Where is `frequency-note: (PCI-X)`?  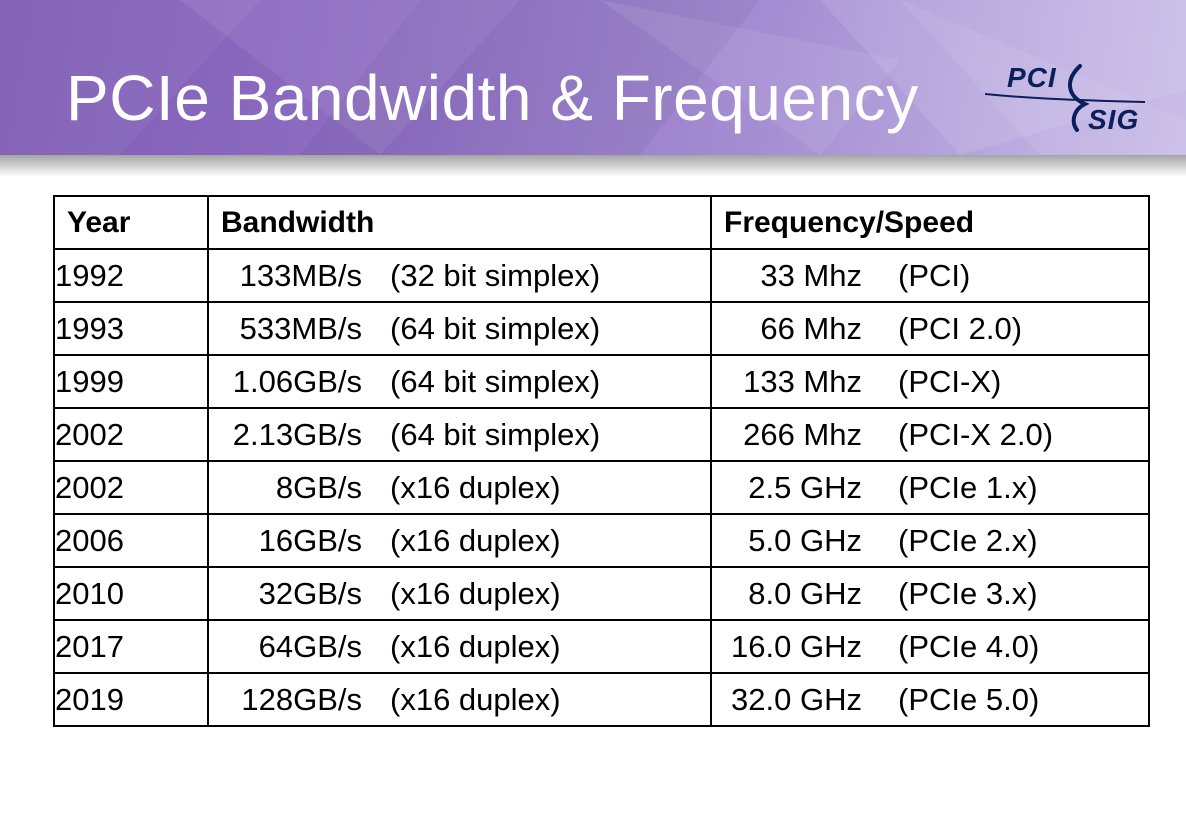 frequency-note: (PCI-X) is located at coordinates (950, 381).